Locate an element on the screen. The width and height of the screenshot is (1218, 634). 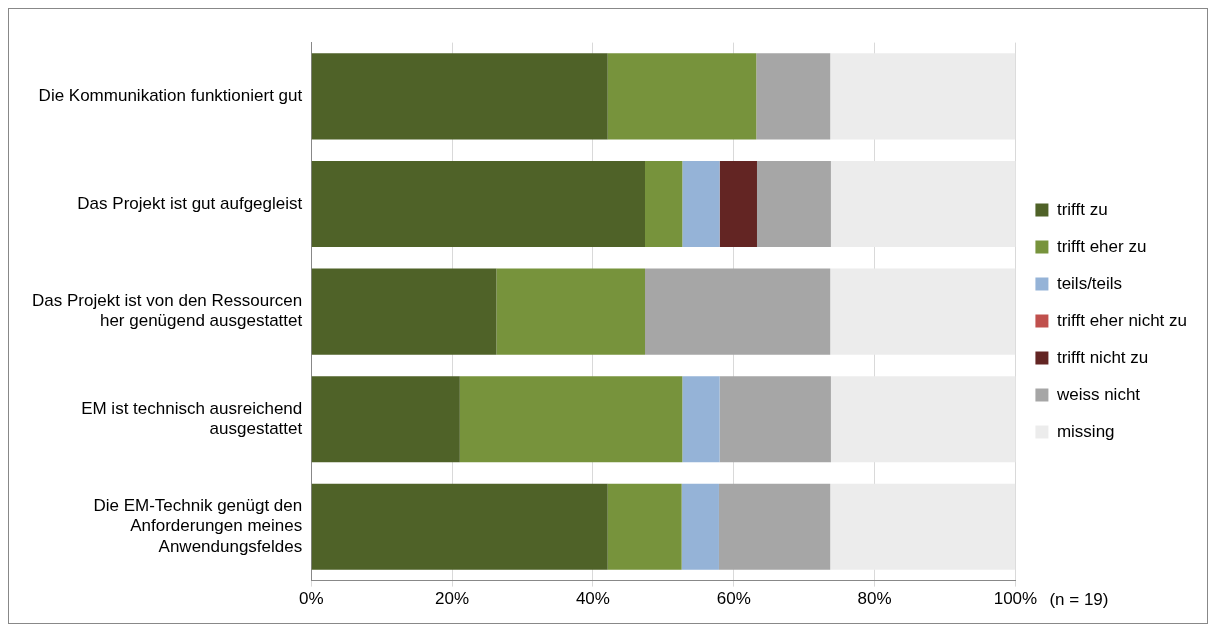
x-tick-label: 60% is located at coordinates (733, 599).